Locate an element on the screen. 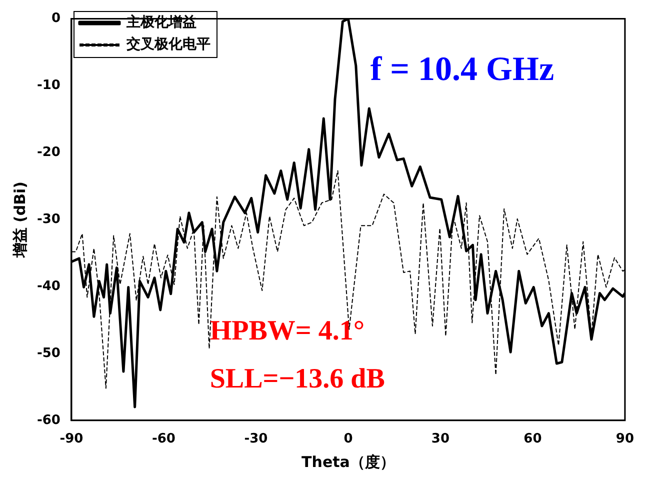 Image resolution: width=645 pixels, height=484 pixels. x-tick-label: -60 is located at coordinates (164, 439).